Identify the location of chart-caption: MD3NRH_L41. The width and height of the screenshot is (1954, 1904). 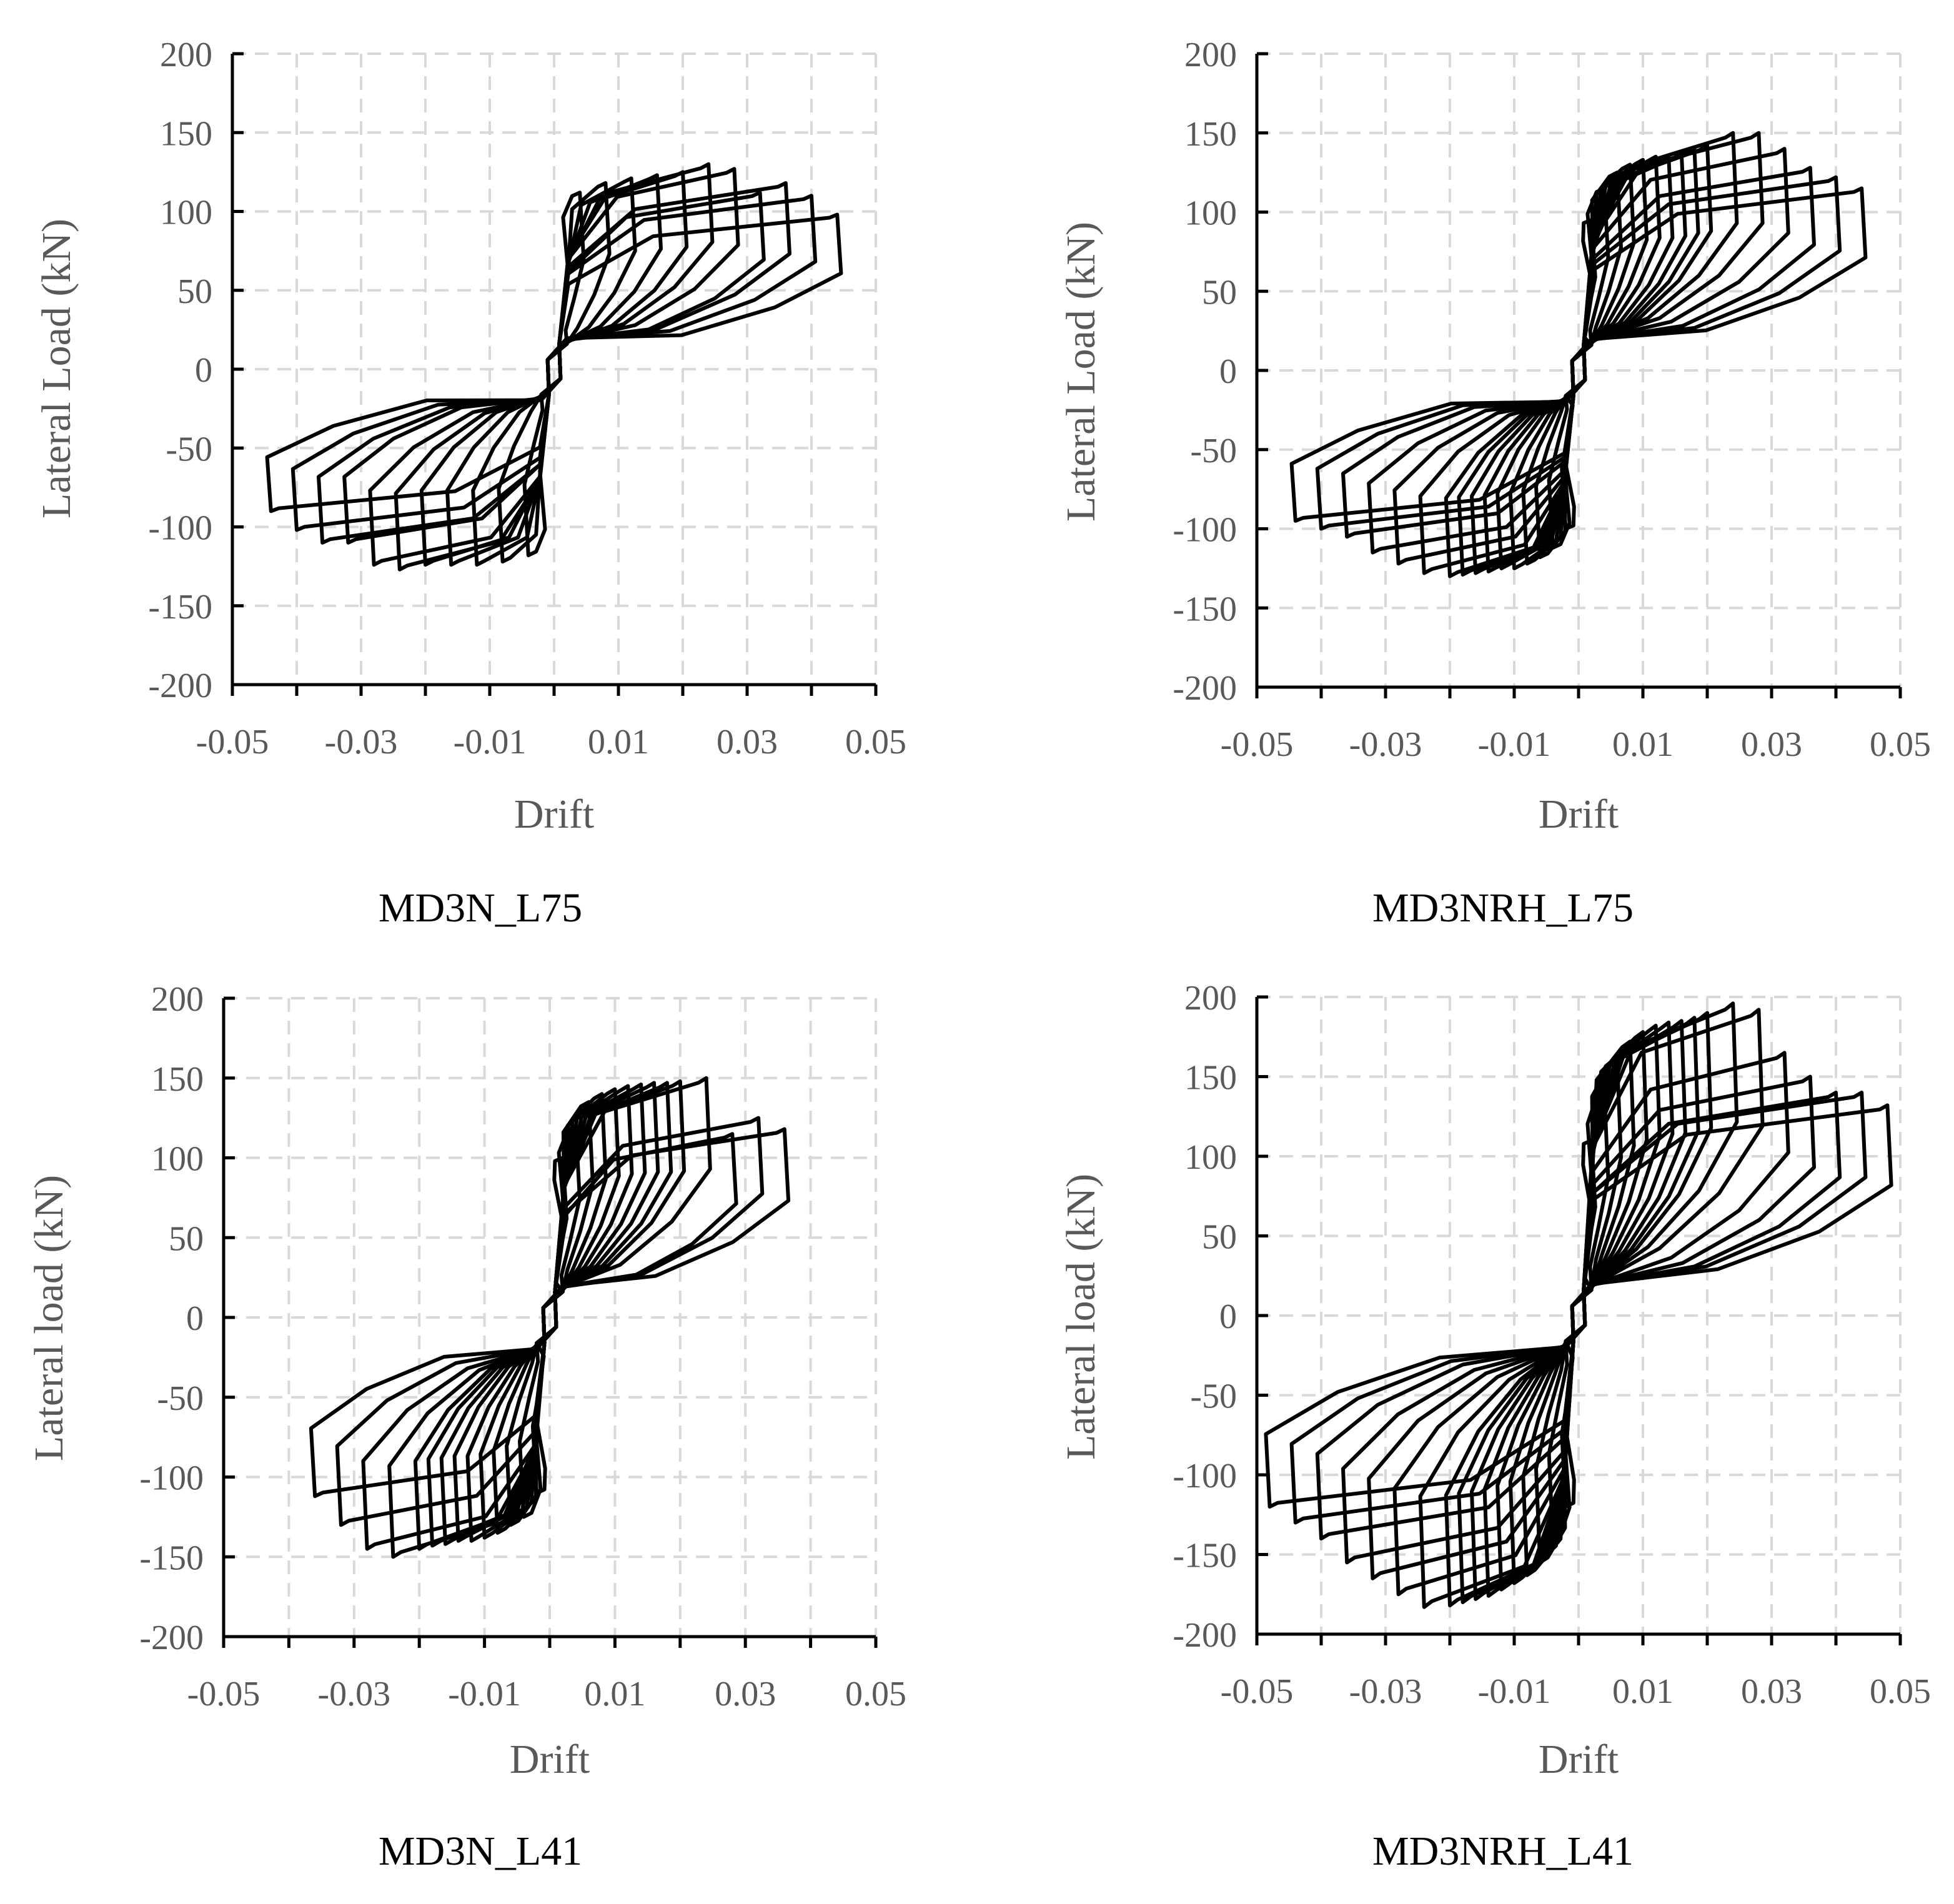
(1503, 1851).